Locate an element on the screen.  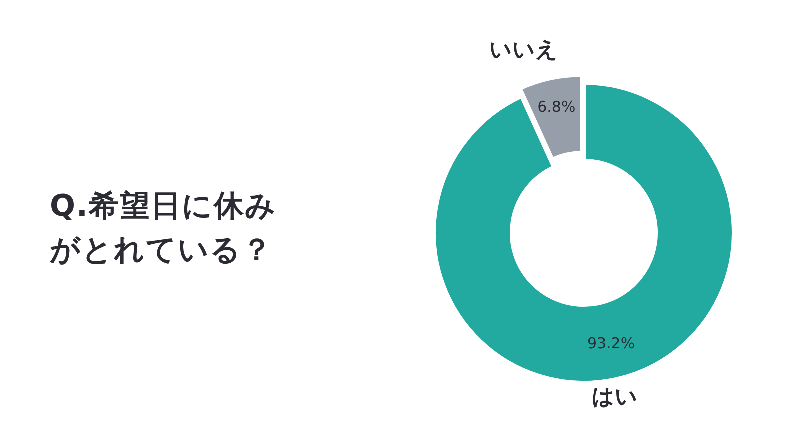
data-label: 6.8% is located at coordinates (557, 107).